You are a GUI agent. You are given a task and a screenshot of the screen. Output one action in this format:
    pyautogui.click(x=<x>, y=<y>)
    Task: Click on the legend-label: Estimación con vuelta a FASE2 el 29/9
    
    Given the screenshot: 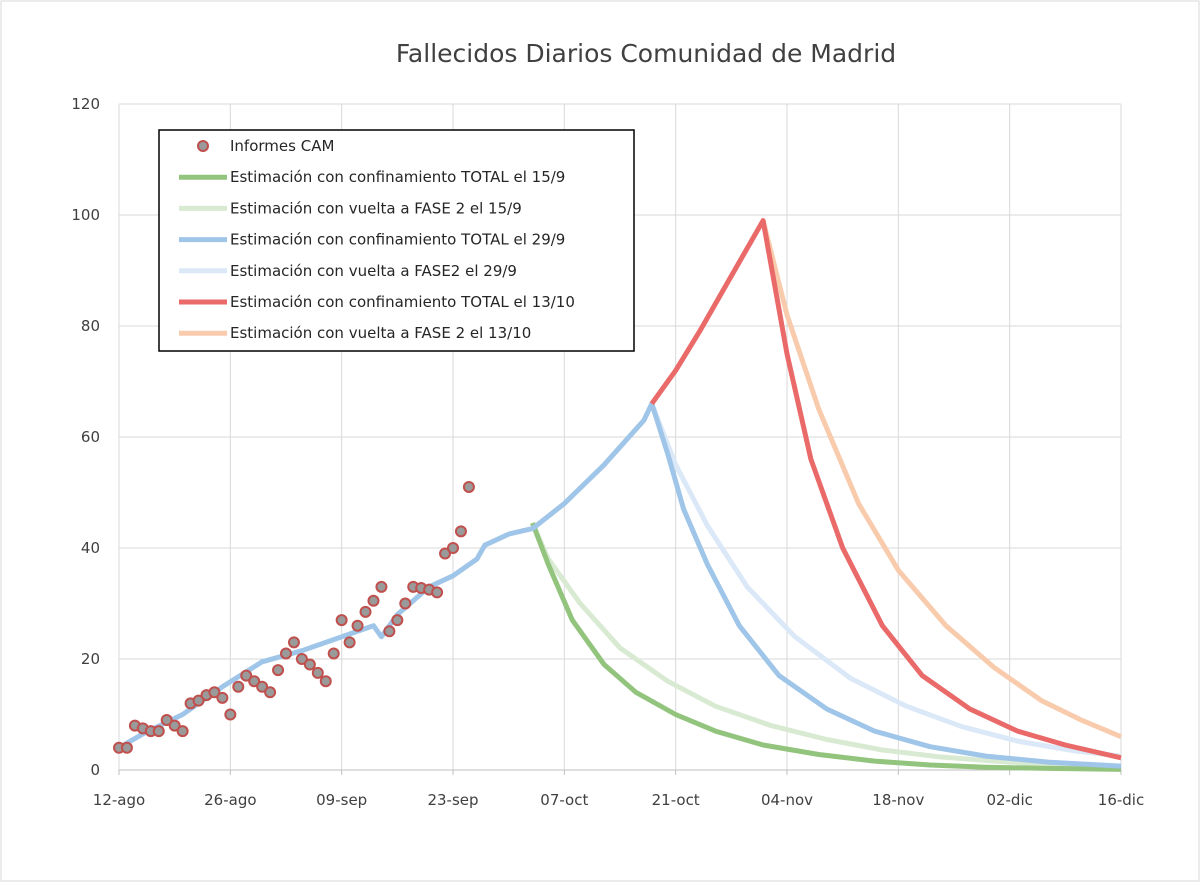 What is the action you would take?
    pyautogui.click(x=373, y=271)
    